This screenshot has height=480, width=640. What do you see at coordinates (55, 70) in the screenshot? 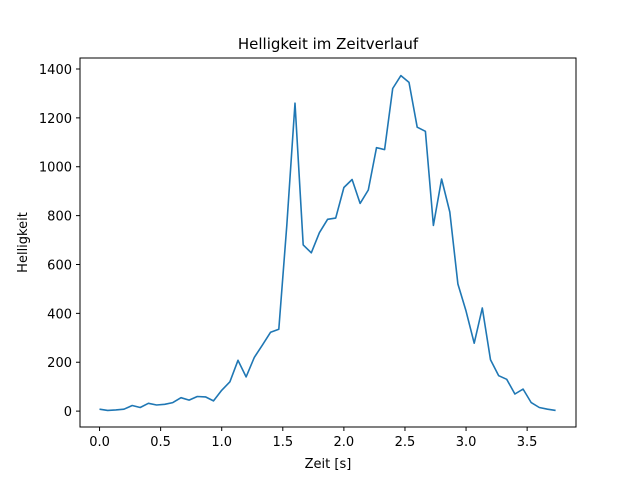
I see `y-tick-label: 1400` at bounding box center [55, 70].